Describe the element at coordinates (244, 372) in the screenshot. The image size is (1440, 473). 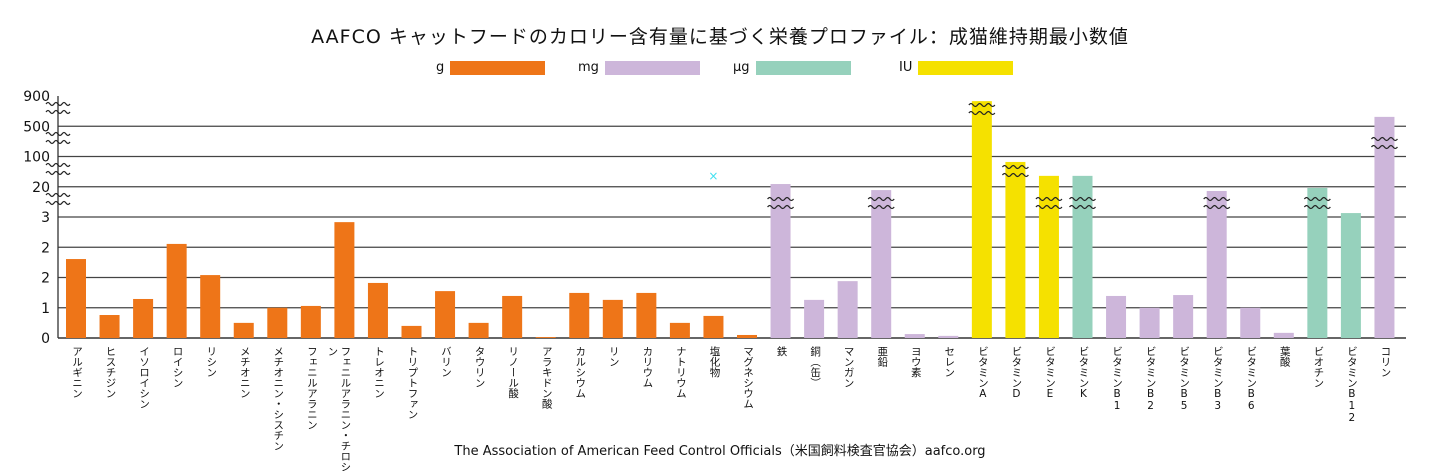
I see `x-tick-label: メチオニン` at that location.